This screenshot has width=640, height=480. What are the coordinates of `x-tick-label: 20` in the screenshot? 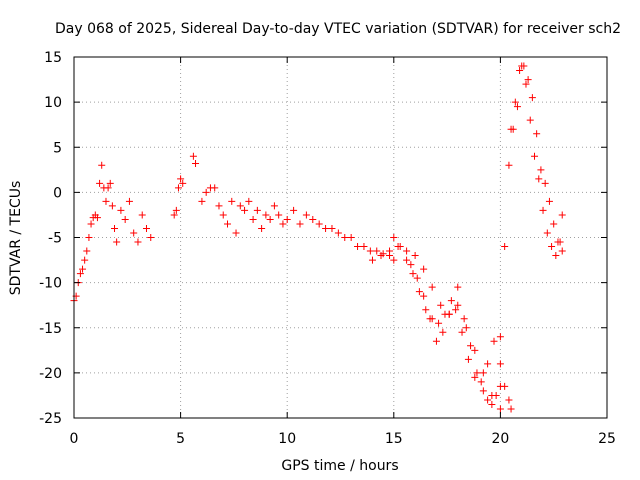 It's located at (500, 439).